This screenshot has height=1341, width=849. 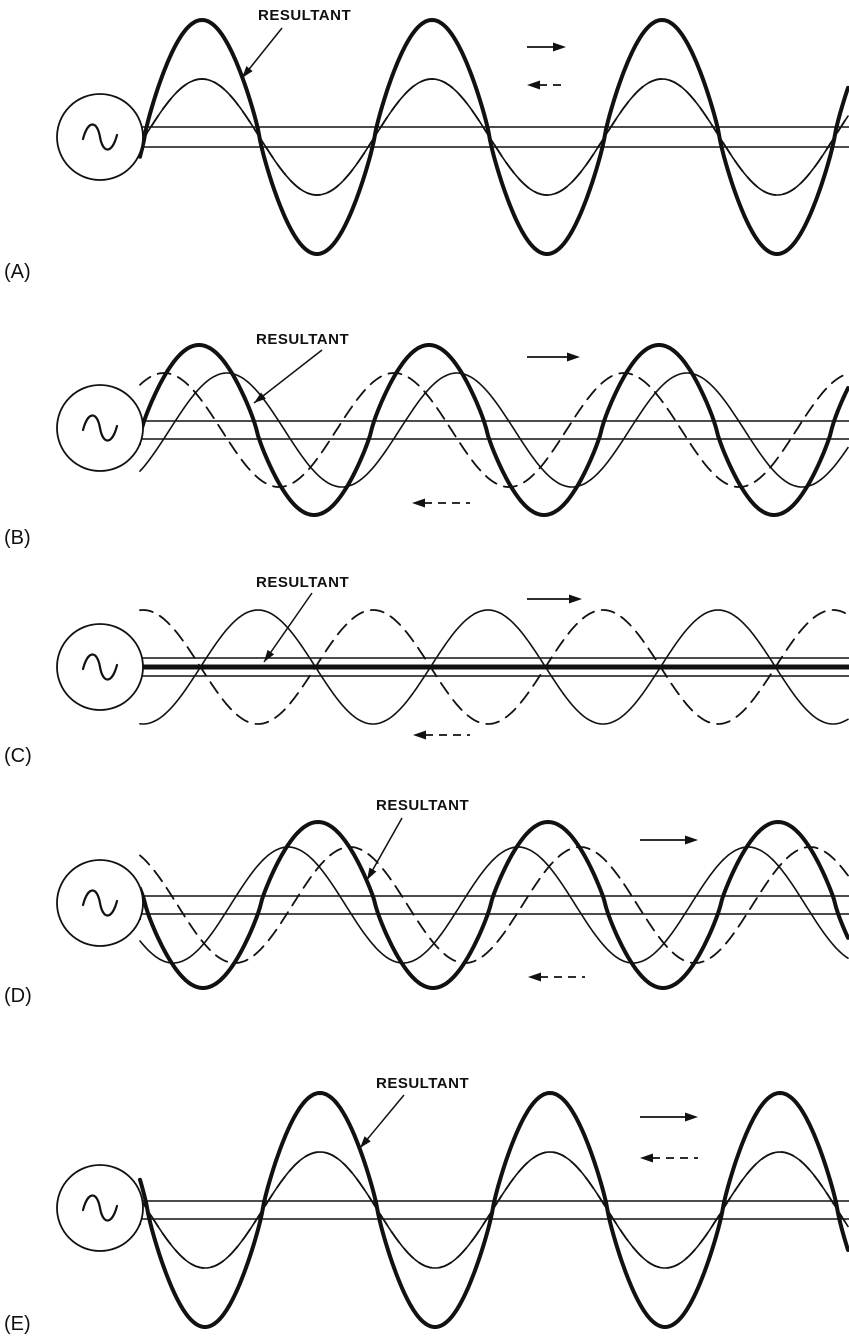 I want to click on panel-label: (B), so click(x=17, y=538).